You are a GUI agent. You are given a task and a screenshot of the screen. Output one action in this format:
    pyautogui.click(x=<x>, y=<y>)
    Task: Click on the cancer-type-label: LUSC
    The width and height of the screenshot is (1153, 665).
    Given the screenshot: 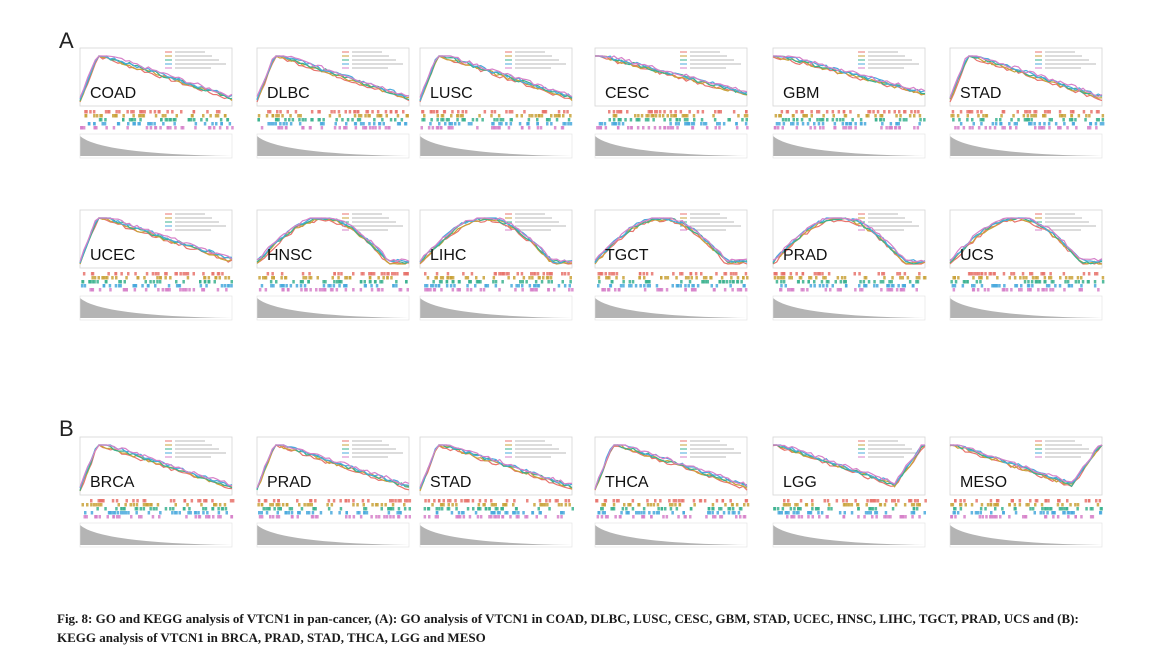 What is the action you would take?
    pyautogui.click(x=451, y=93)
    